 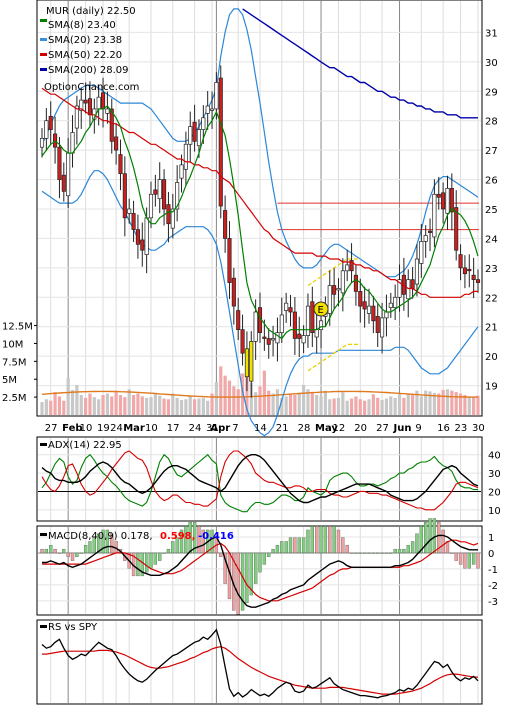 I want to click on adx-tick-label: 10, so click(x=494, y=511).